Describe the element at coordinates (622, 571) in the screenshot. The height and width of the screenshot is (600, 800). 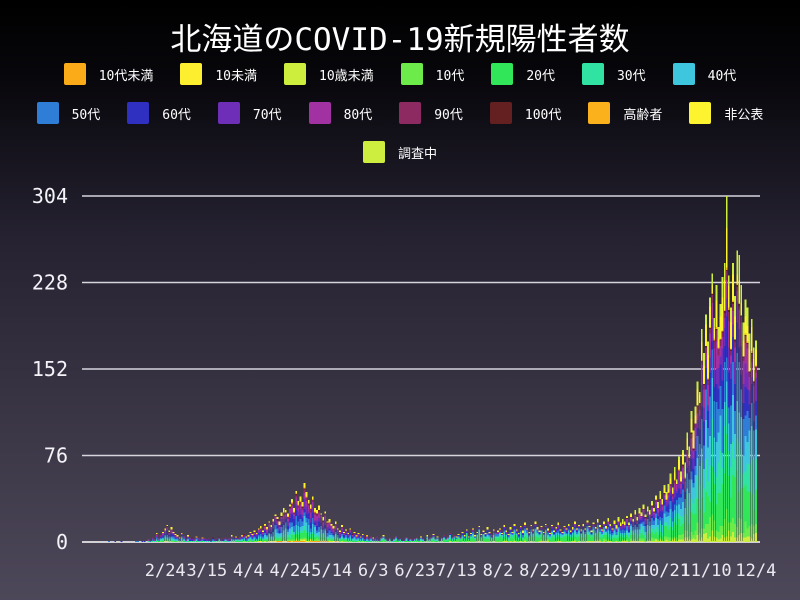
I see `x-tick-label: 10/1` at that location.